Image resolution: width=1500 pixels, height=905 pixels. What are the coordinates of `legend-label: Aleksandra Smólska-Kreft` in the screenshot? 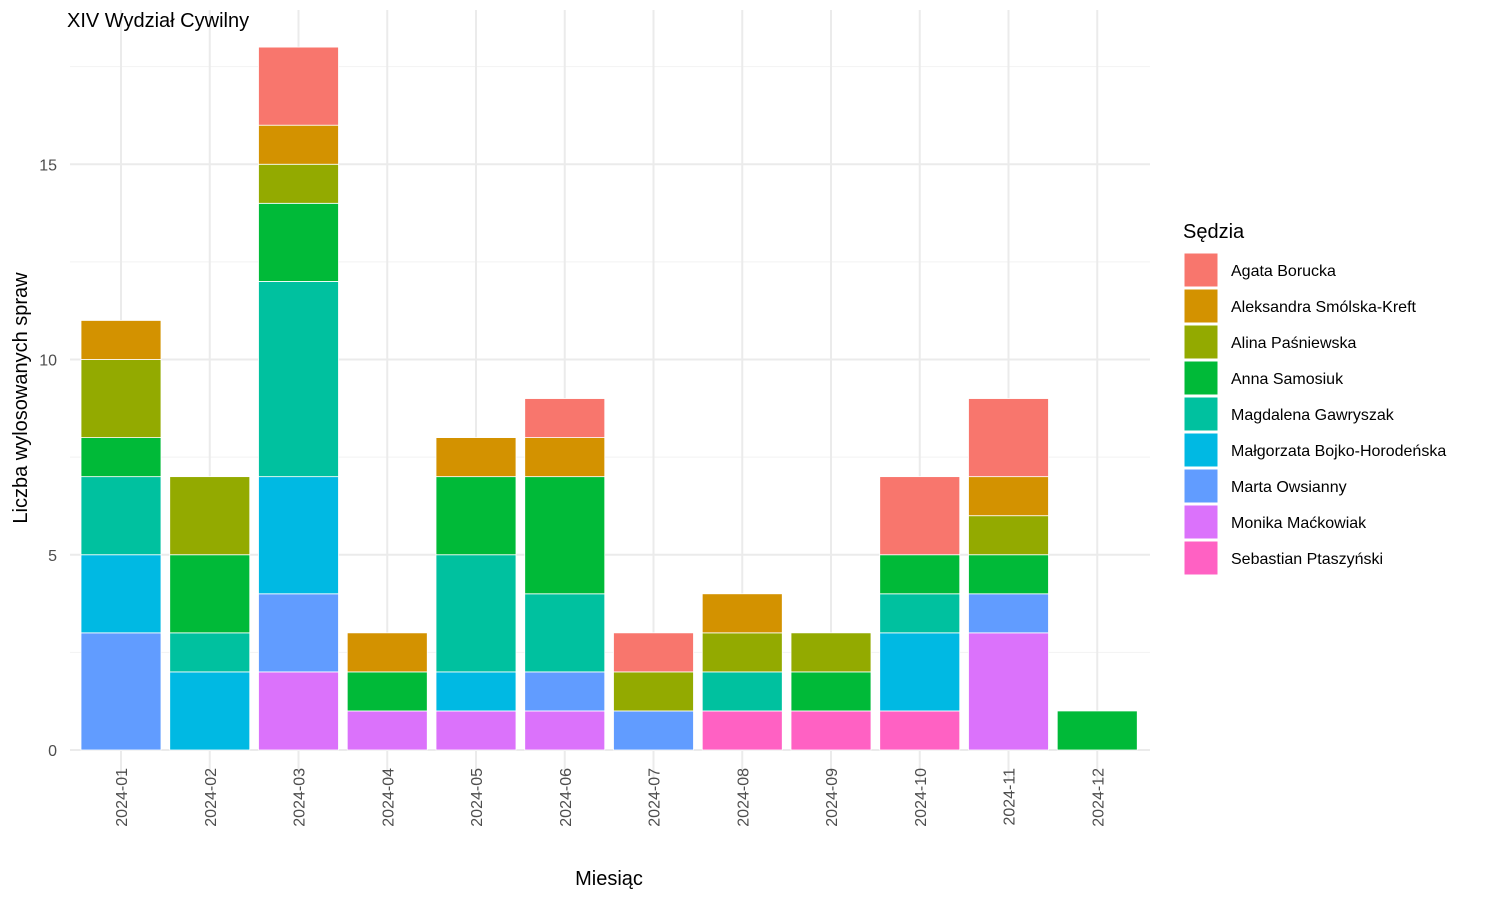 It's located at (1324, 307).